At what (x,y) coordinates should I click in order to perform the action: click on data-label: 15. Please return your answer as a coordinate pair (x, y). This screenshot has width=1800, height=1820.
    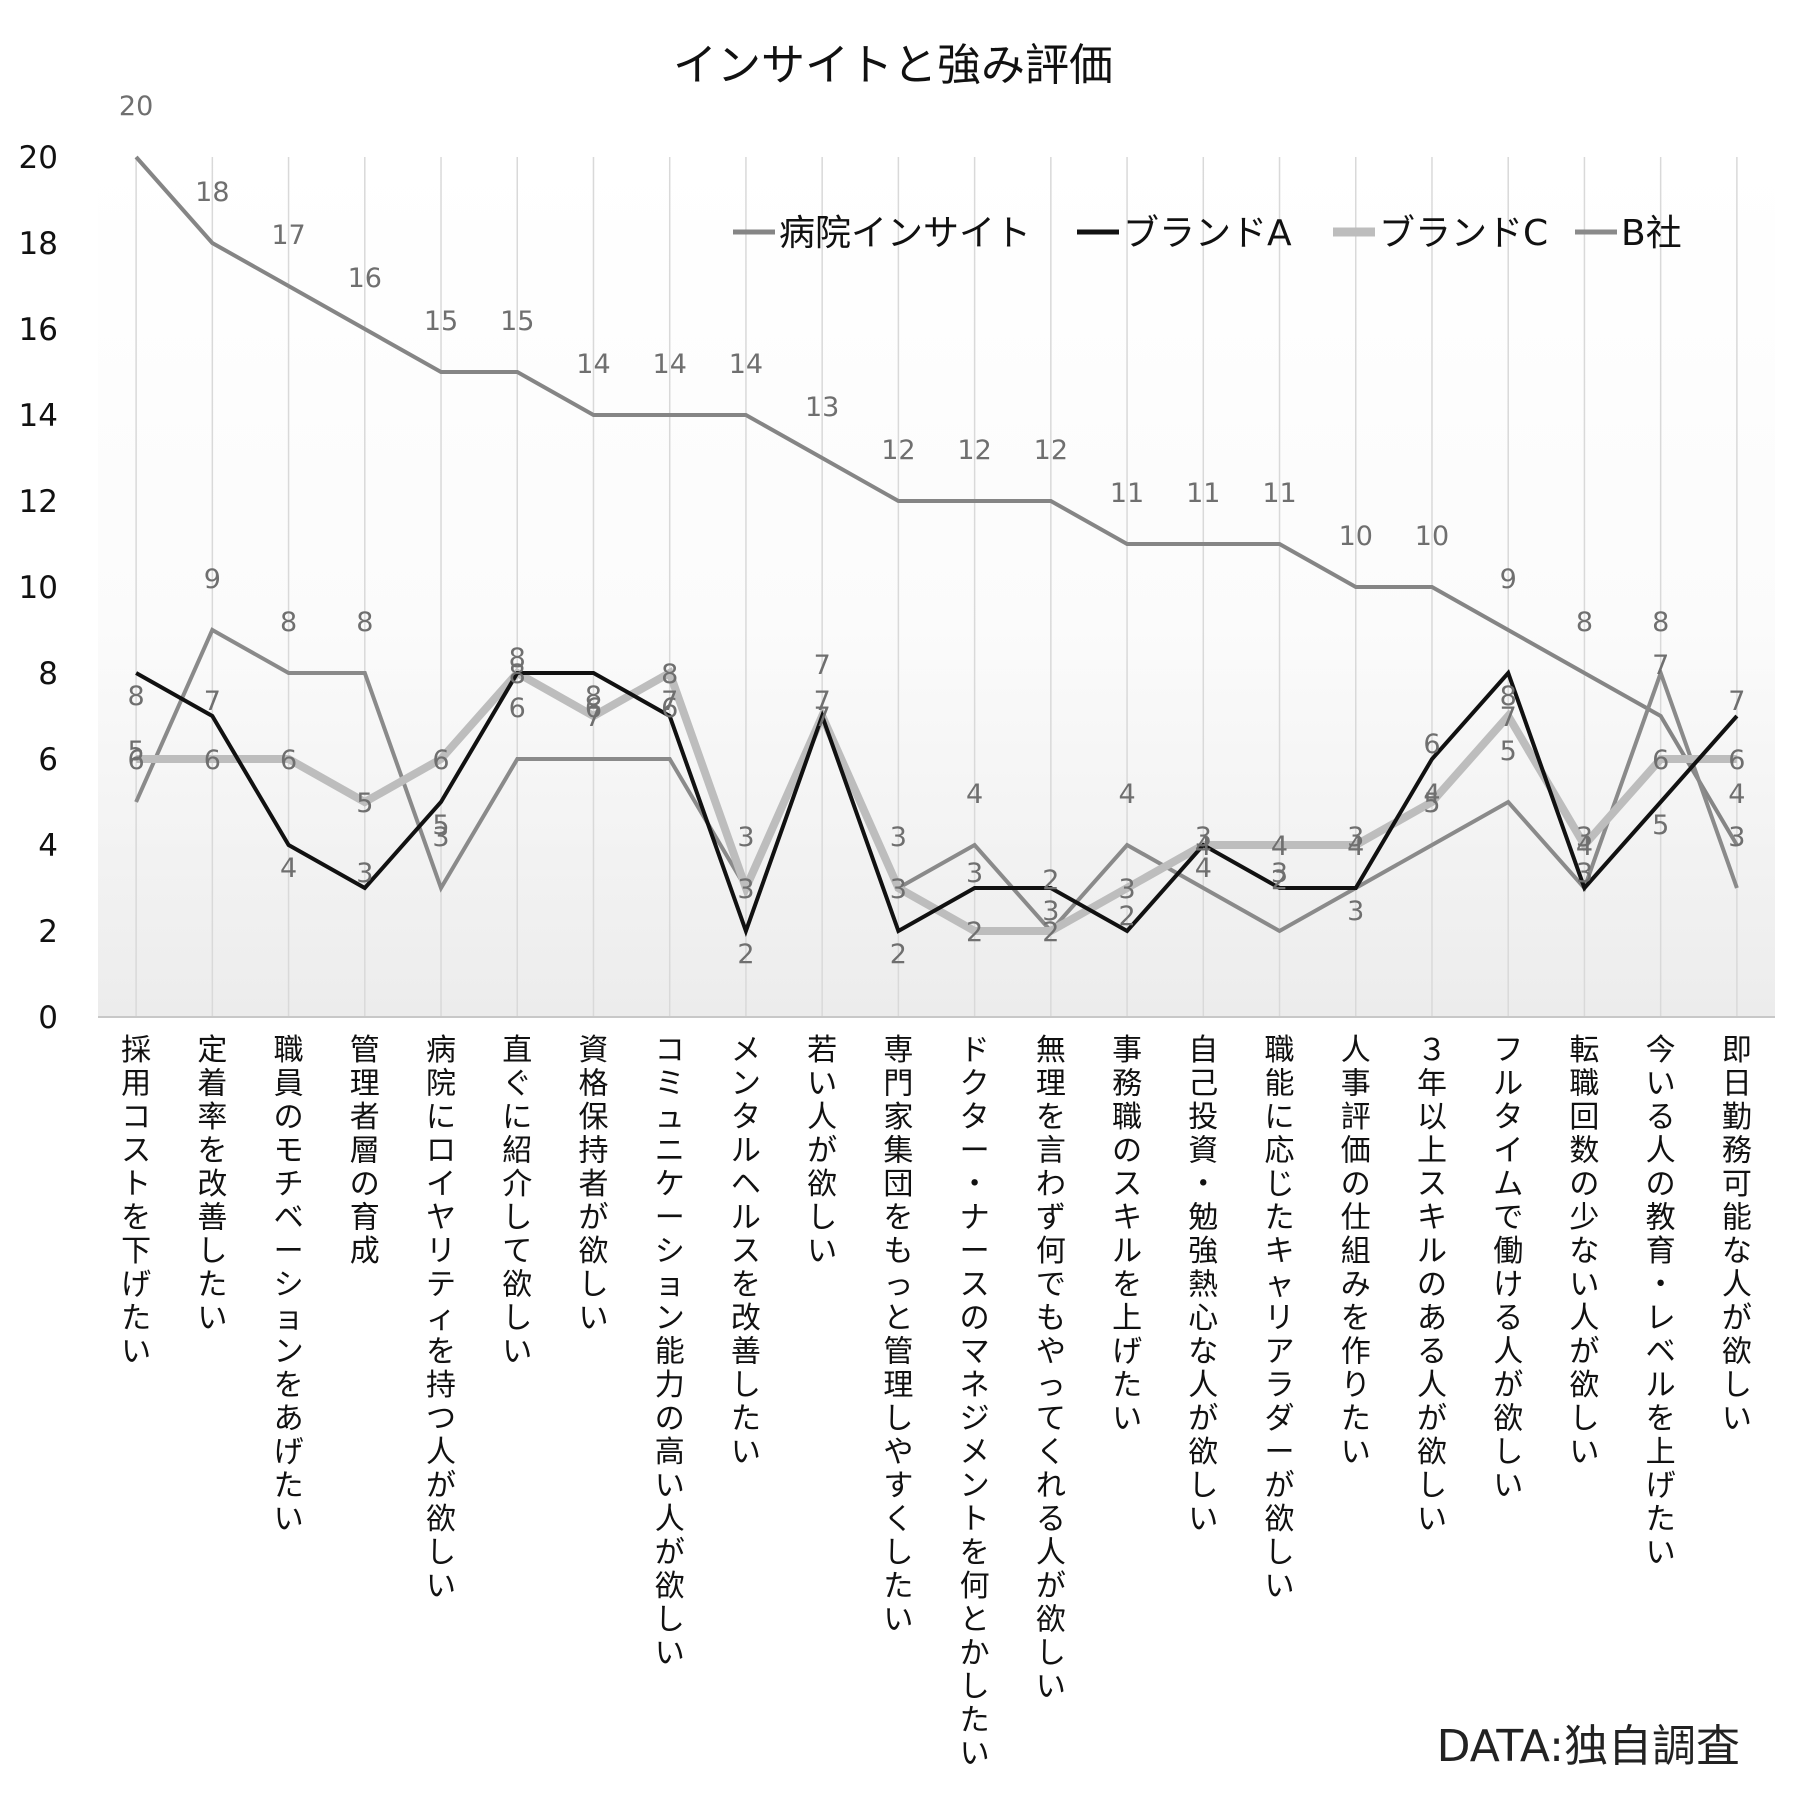
    Looking at the image, I should click on (517, 321).